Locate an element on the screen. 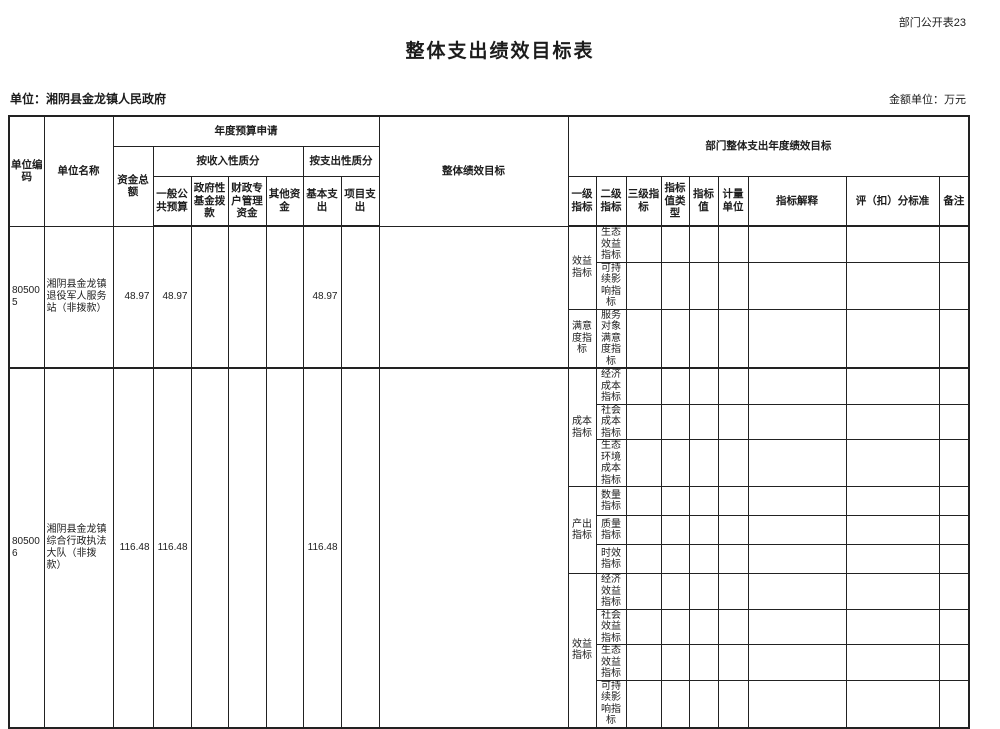 The image size is (1000, 729). level1-indicator-cell: 成本指标 is located at coordinates (582, 427).